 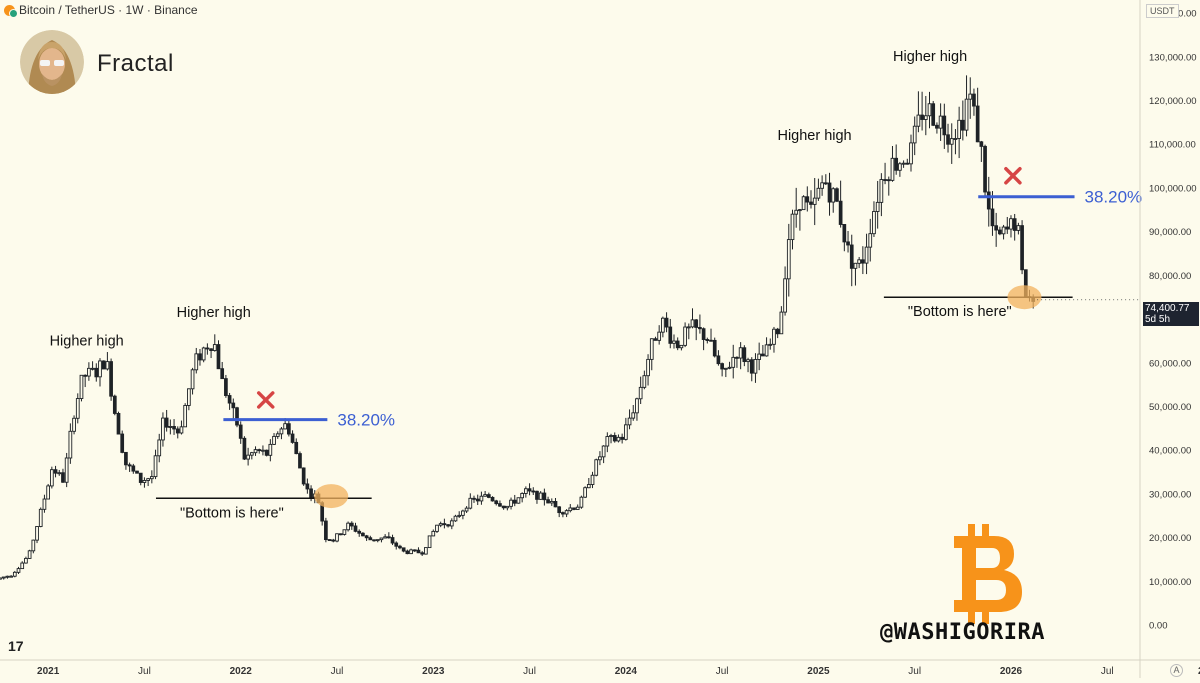 What do you see at coordinates (988, 574) in the screenshot?
I see `bitcoin-logo-icon` at bounding box center [988, 574].